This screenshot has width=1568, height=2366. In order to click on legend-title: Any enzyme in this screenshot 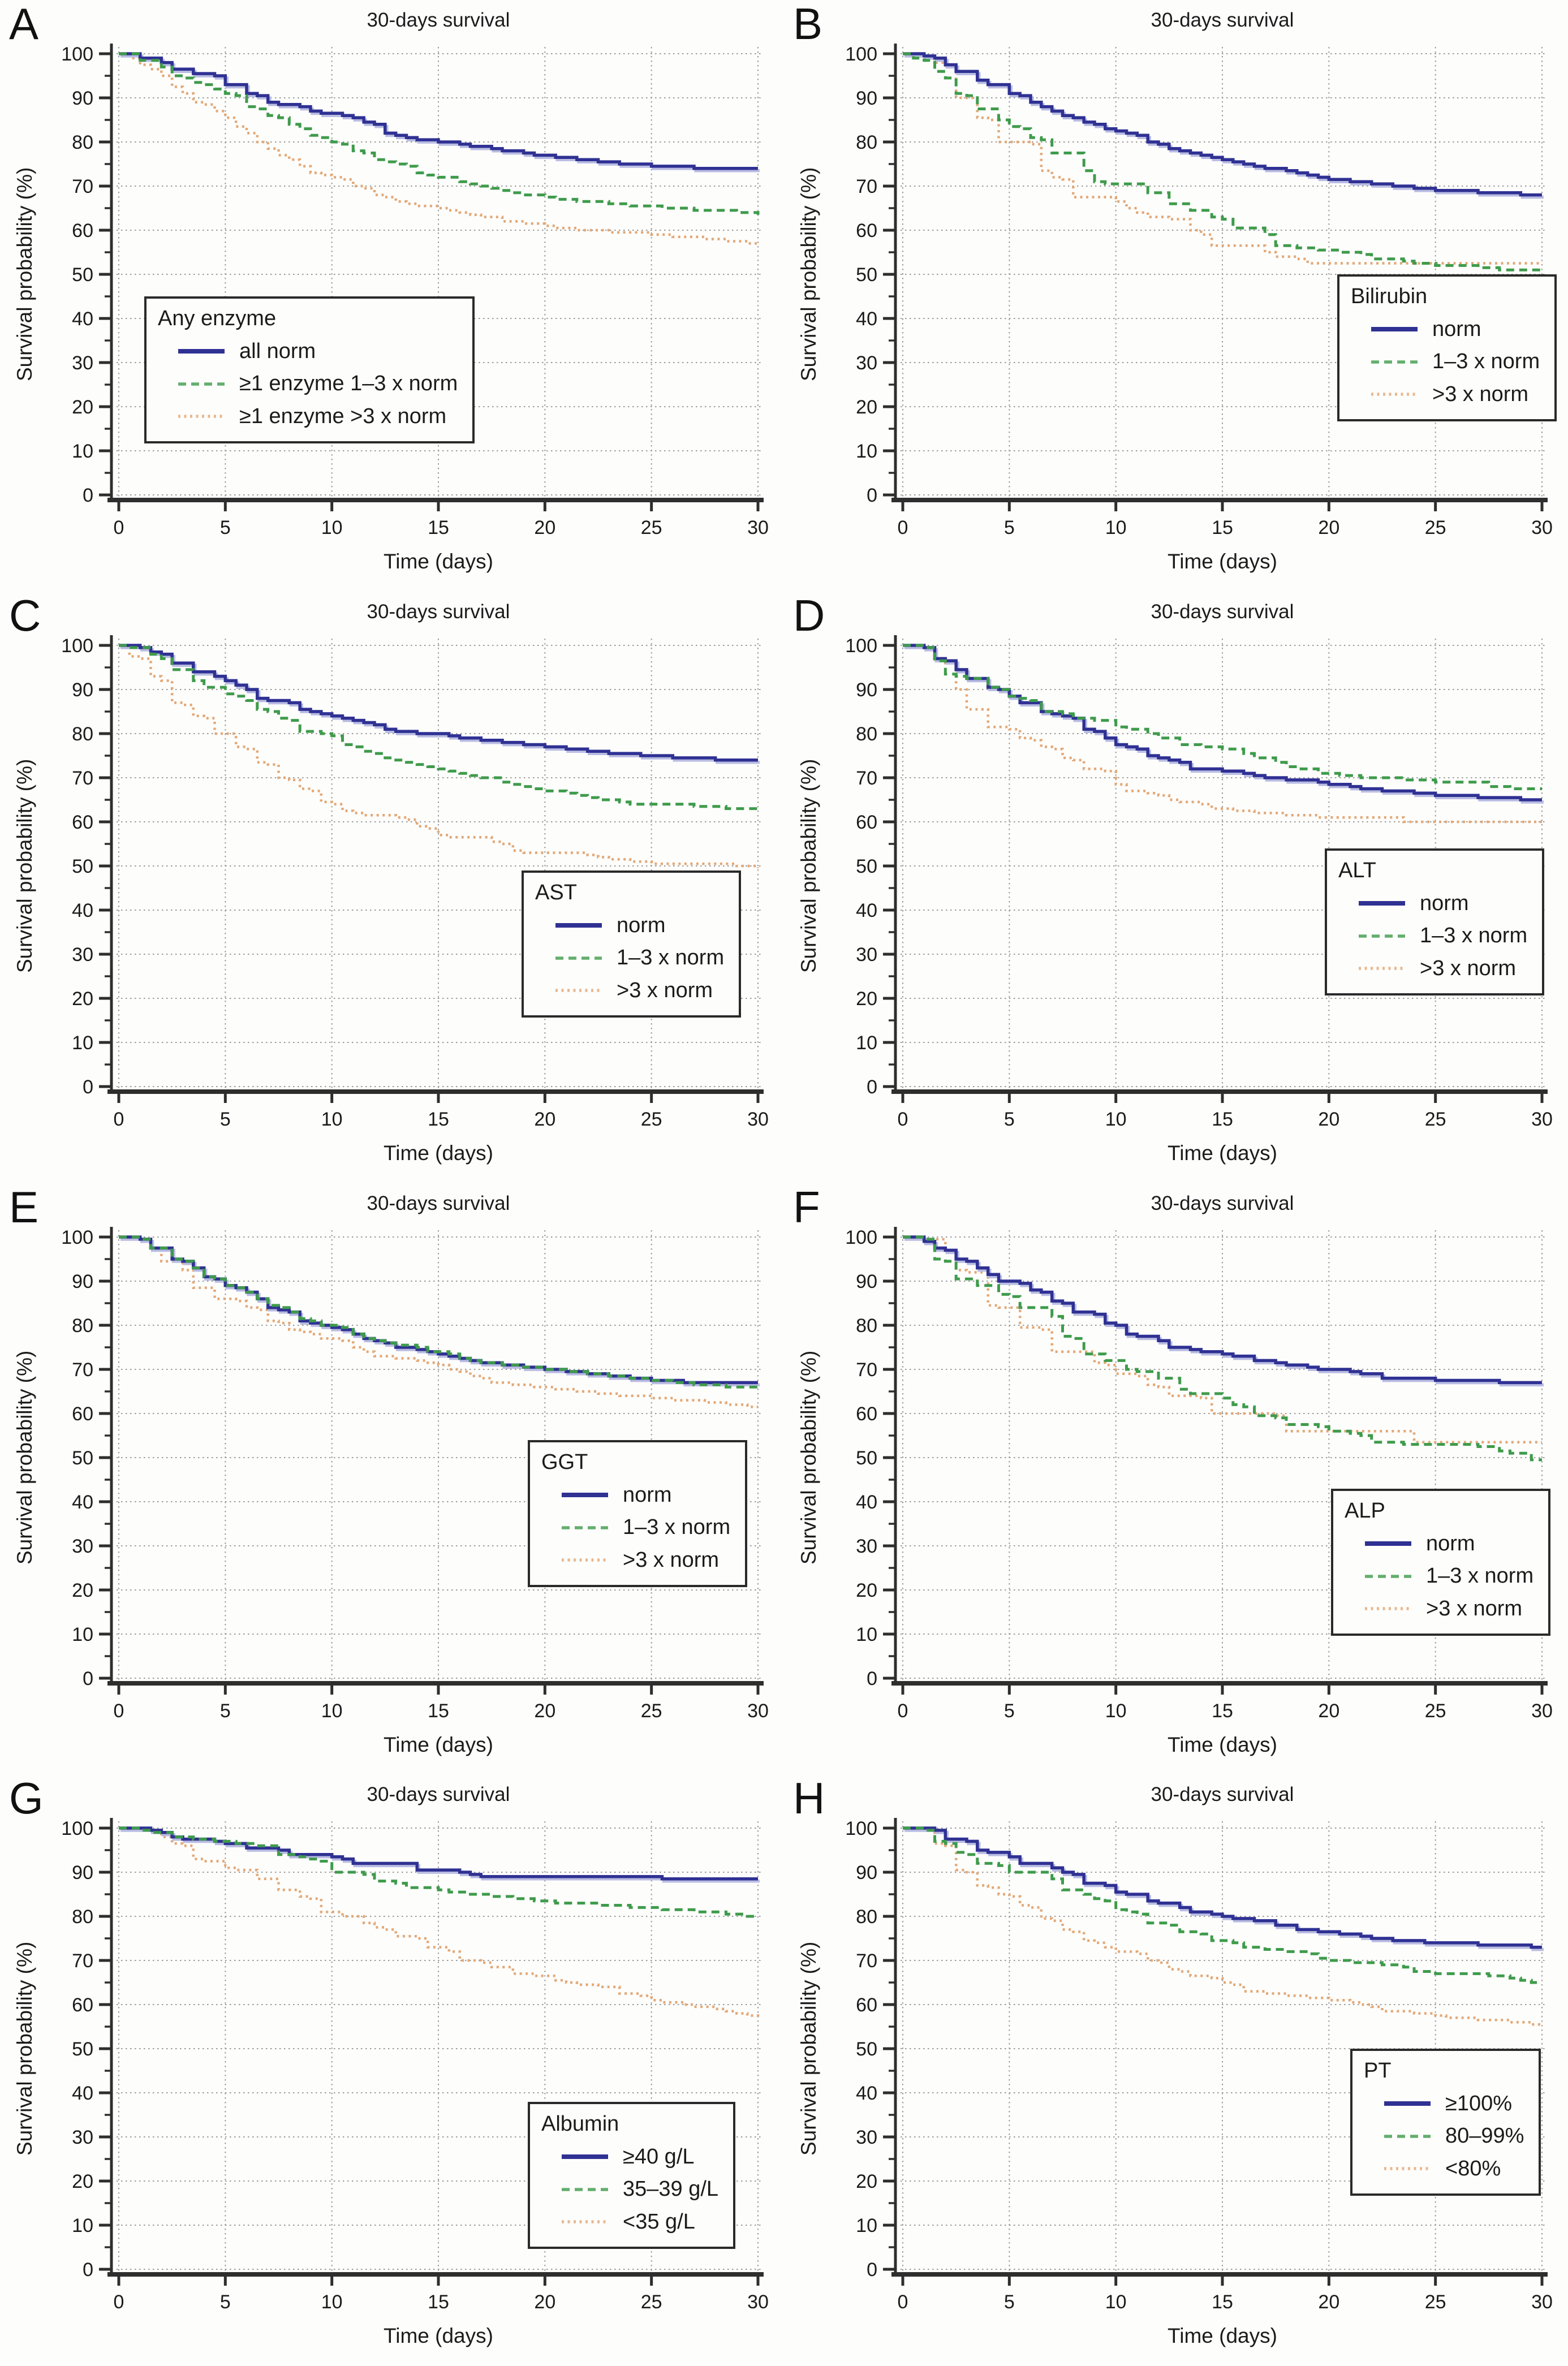, I will do `click(217, 318)`.